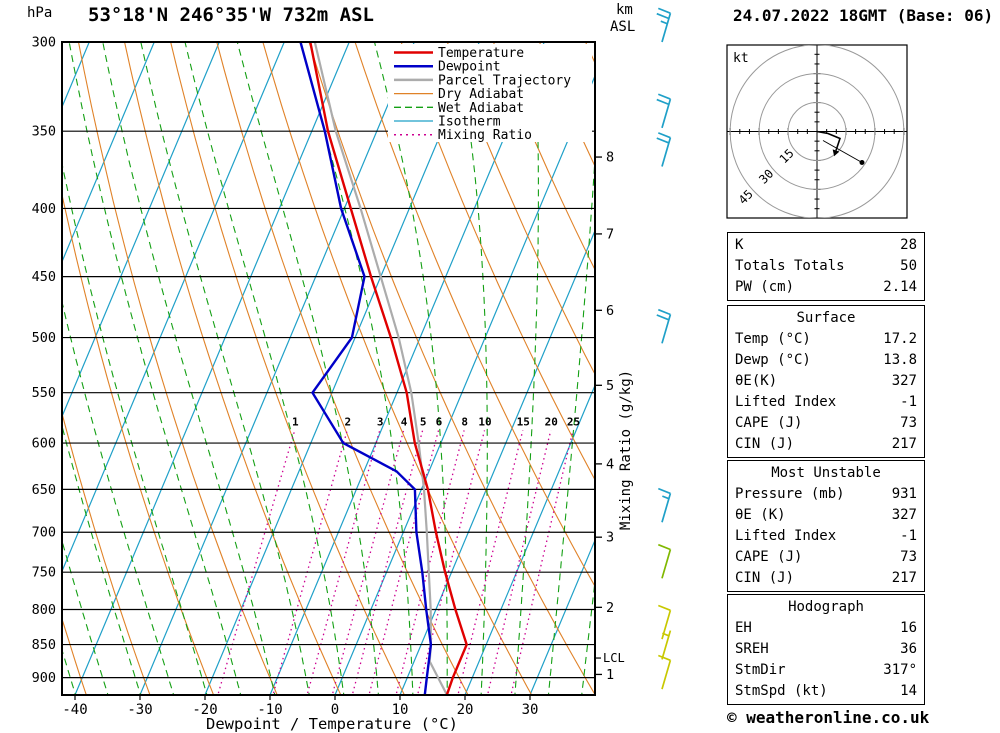  I want to click on temp-tick-label: 30, so click(530, 710).